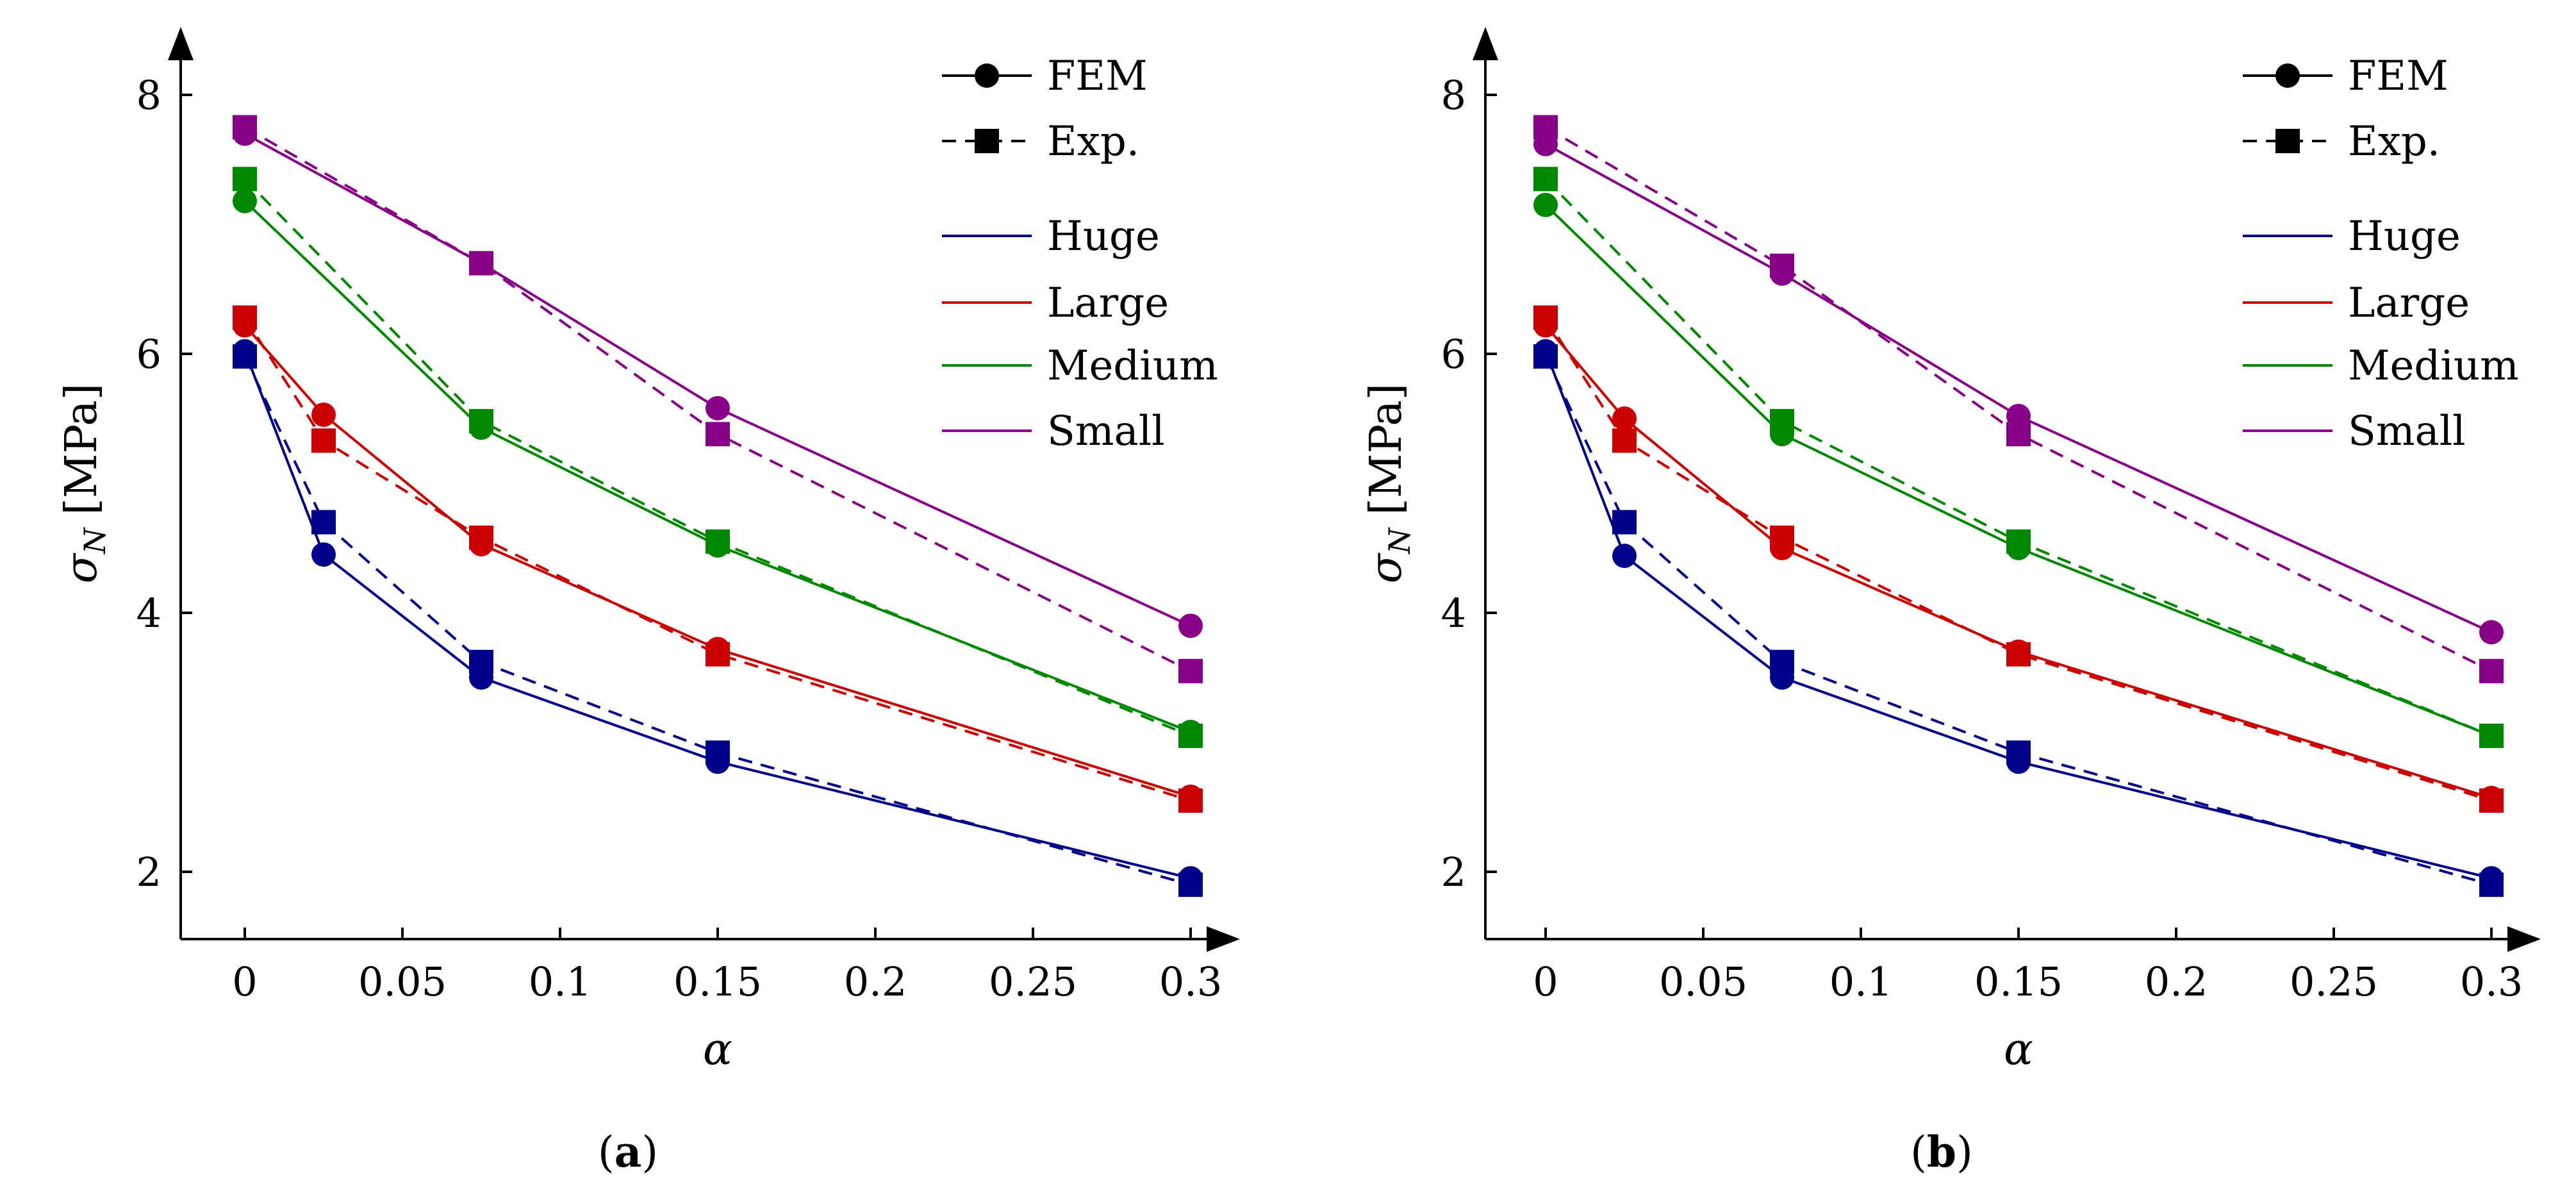 The height and width of the screenshot is (1200, 2576). Describe the element at coordinates (402, 982) in the screenshot. I see `x-tick-label: 0.05` at that location.